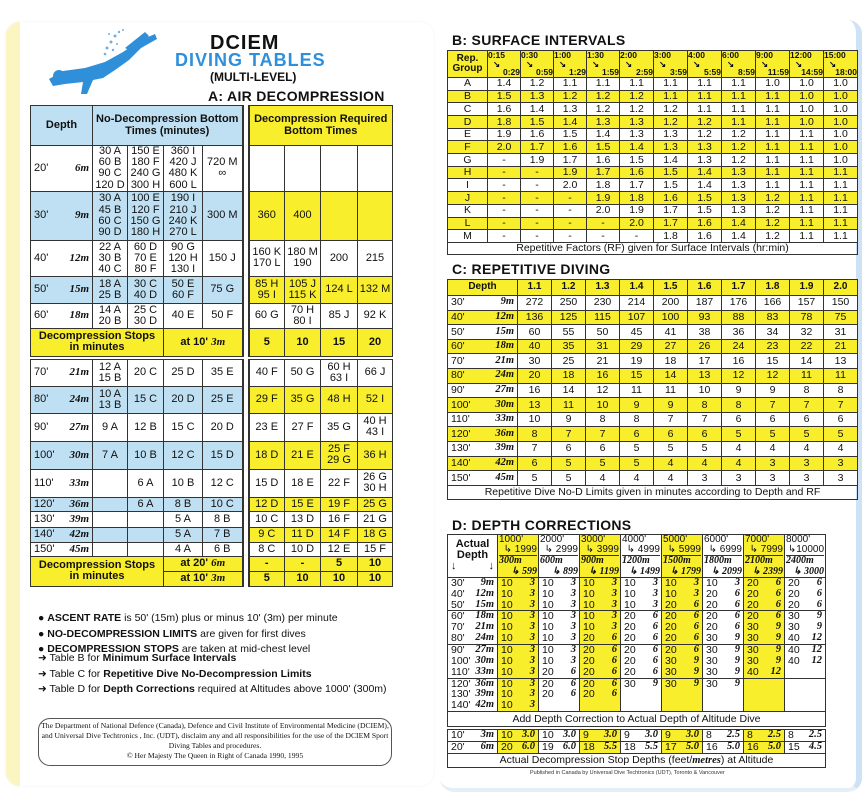  I want to click on no-deco-time: 720 M ∞, so click(222, 168).